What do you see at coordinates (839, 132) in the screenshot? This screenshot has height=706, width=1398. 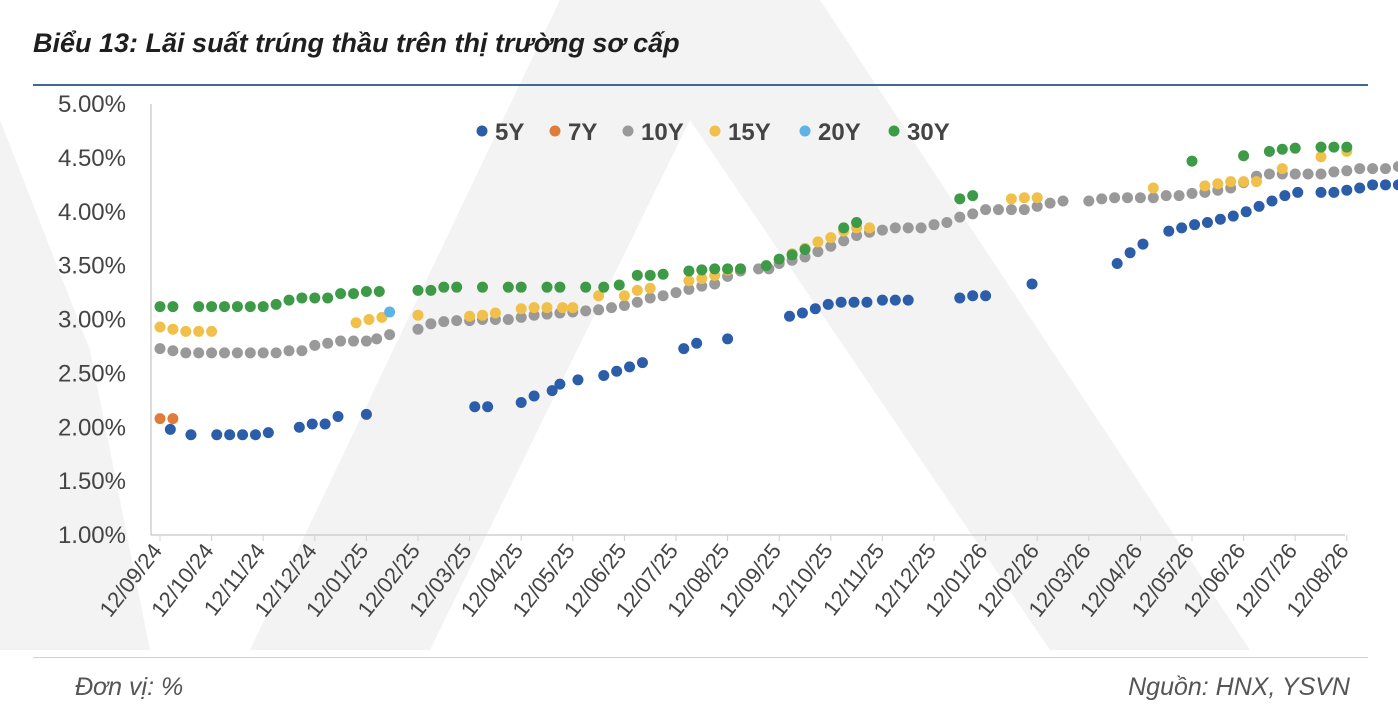 I see `legend-label-20y: 20Y` at bounding box center [839, 132].